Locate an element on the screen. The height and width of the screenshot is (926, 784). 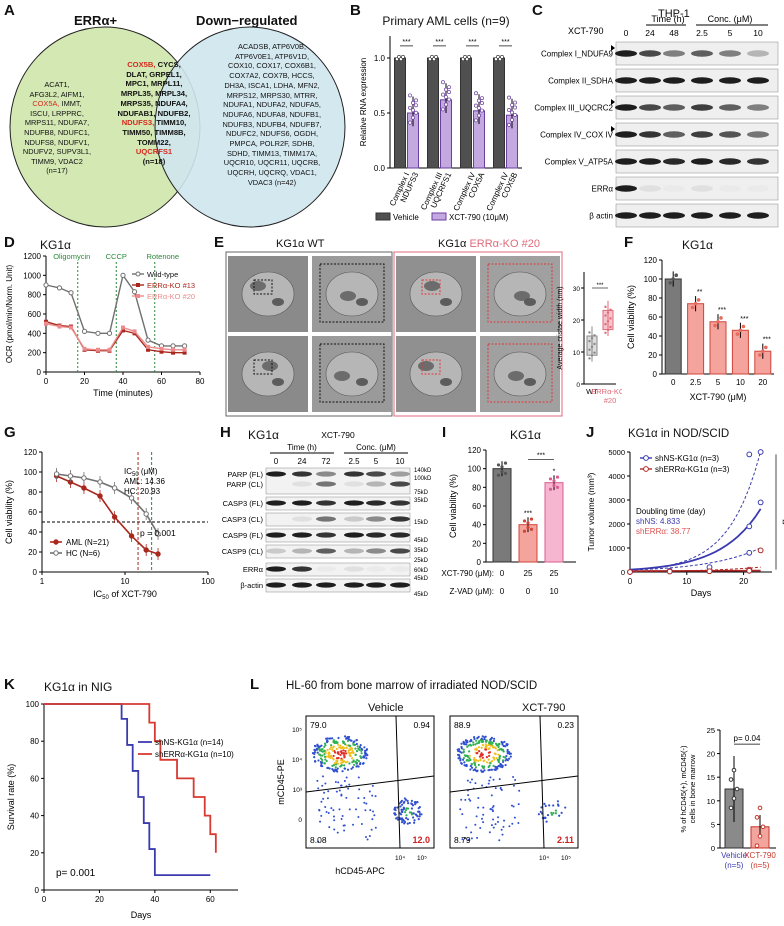
sig-label: ** is located at coordinates (700, 292).